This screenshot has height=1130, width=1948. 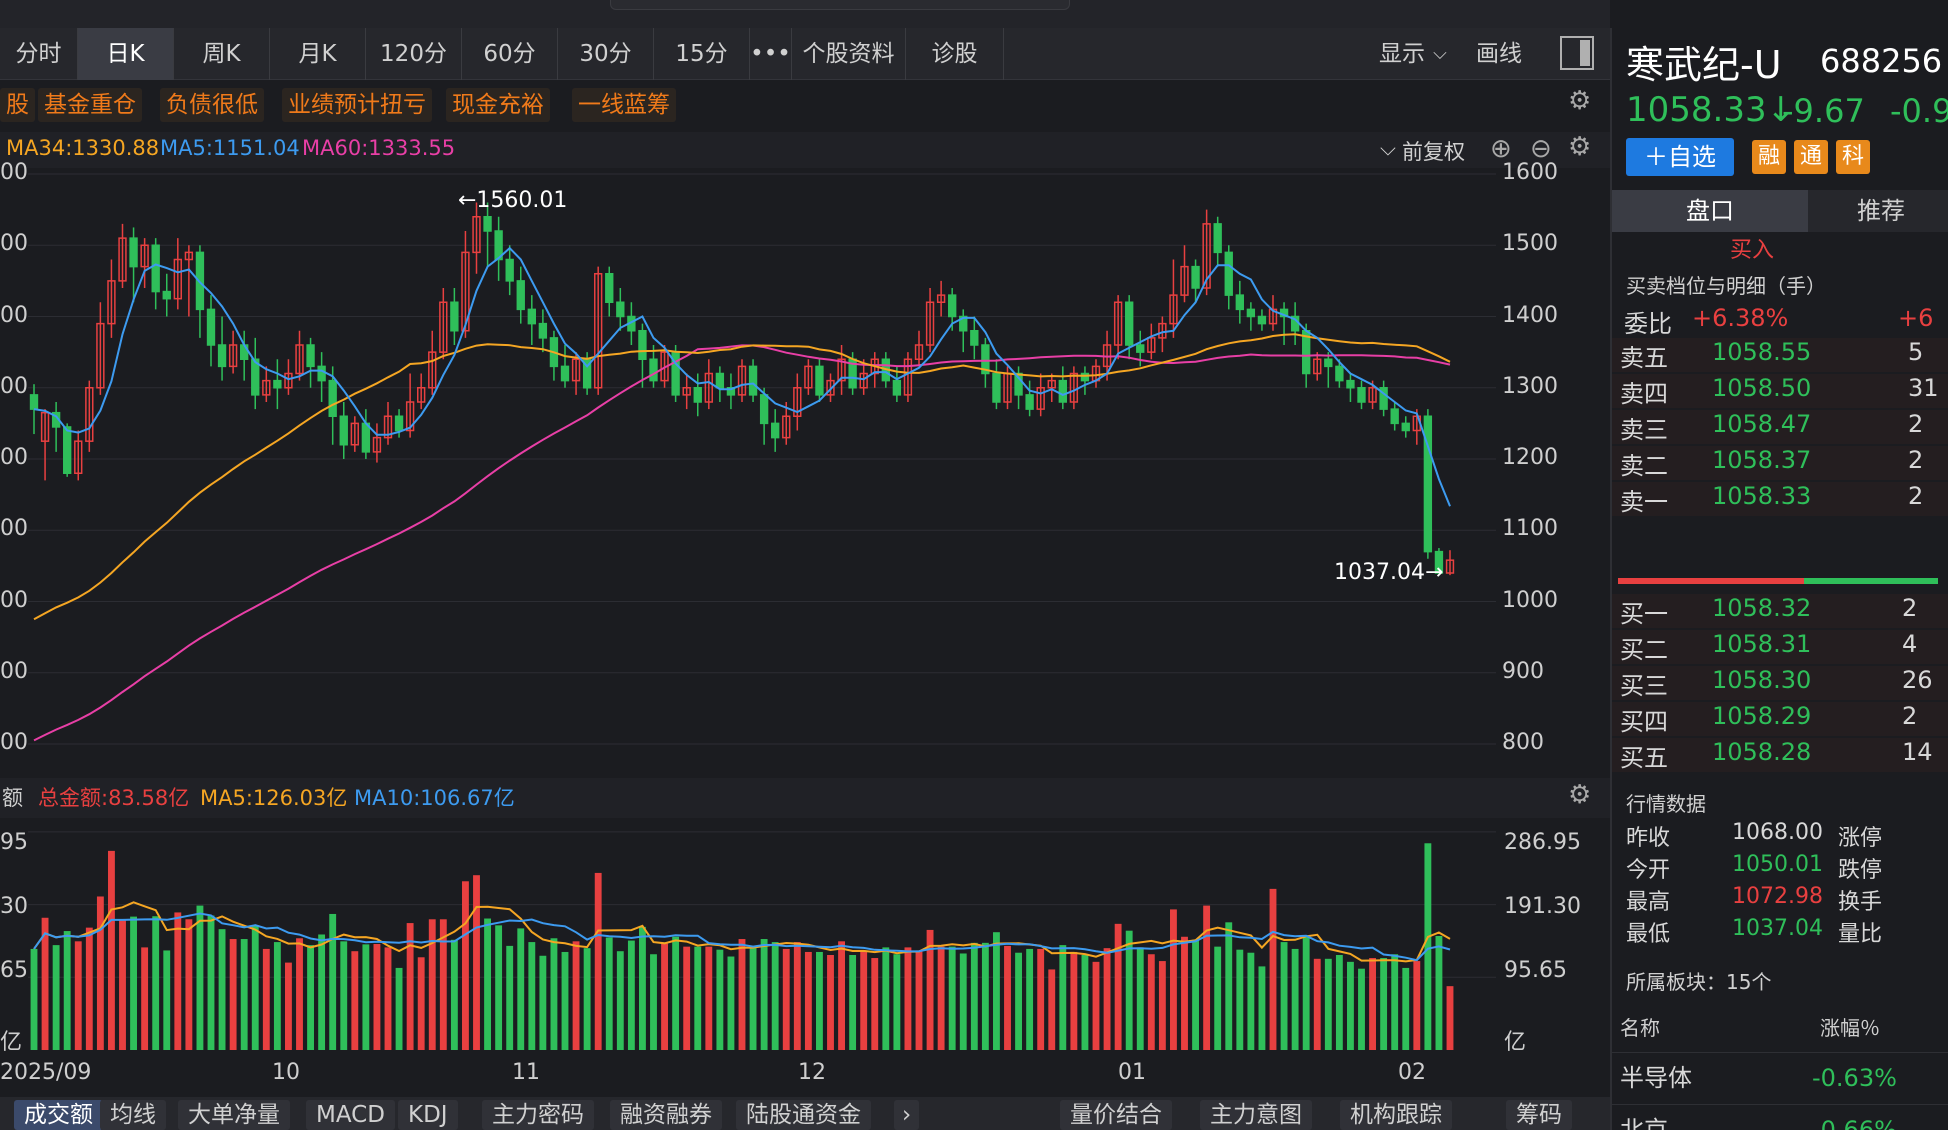 What do you see at coordinates (1780, 1077) in the screenshot?
I see `sector-row: 半导体 -0.63%` at bounding box center [1780, 1077].